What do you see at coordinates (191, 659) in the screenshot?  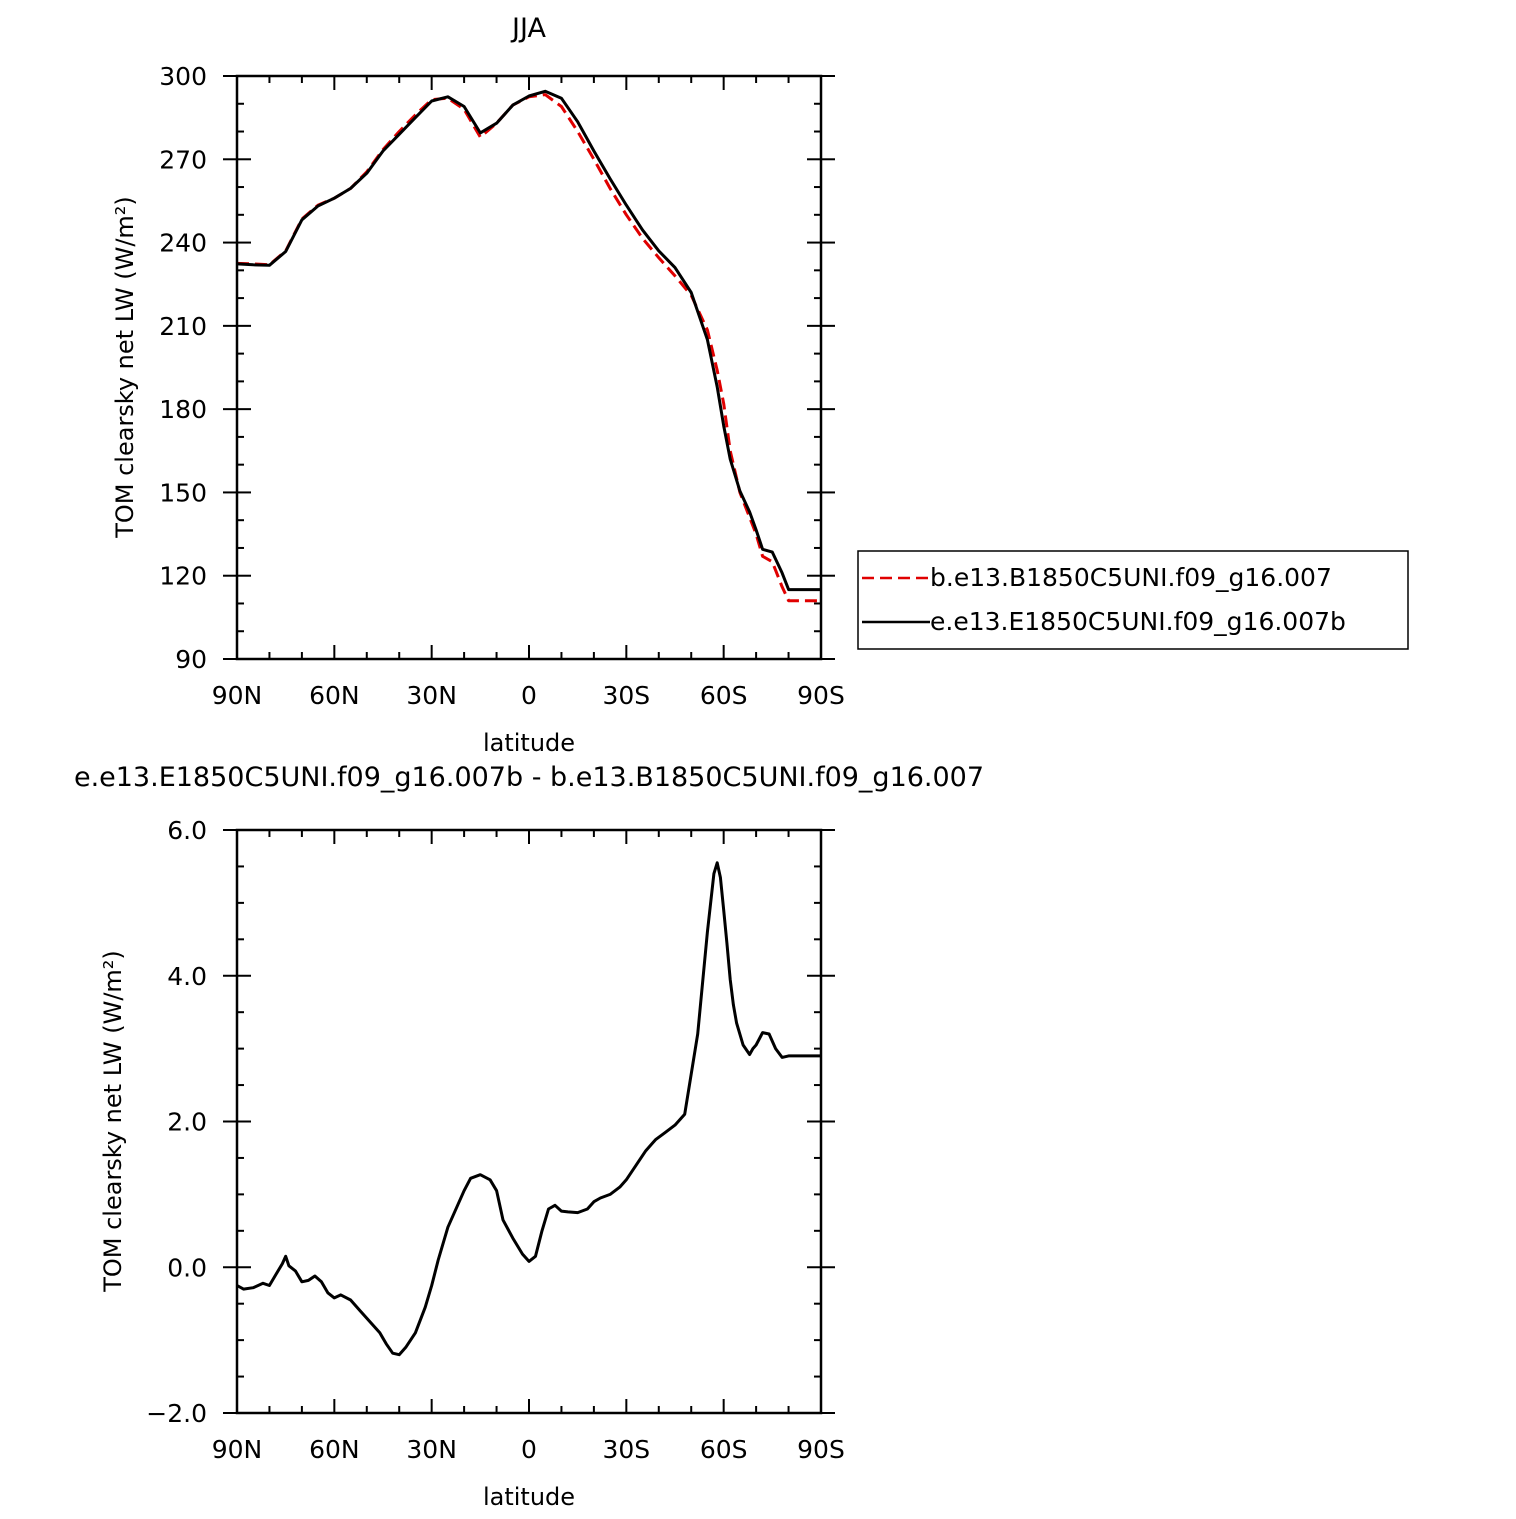 I see `y-tick-label: 90` at bounding box center [191, 659].